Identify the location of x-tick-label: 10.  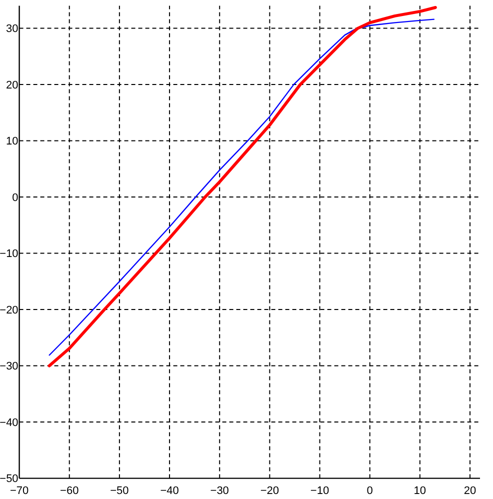
(420, 491).